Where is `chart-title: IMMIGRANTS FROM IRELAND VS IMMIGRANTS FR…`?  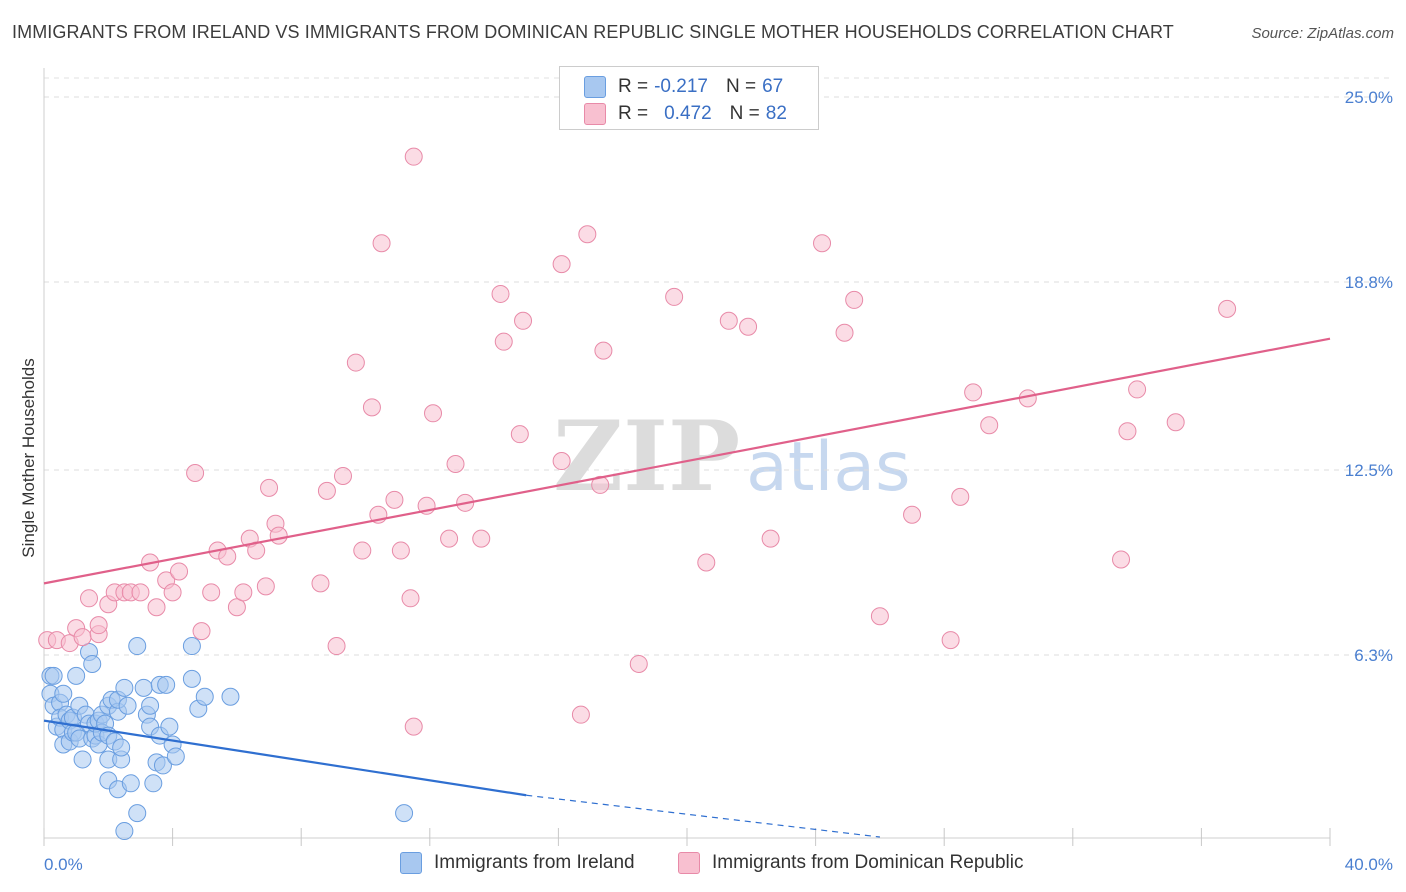
chart-title: IMMIGRANTS FROM IRELAND VS IMMIGRANTS FR… is located at coordinates (593, 32).